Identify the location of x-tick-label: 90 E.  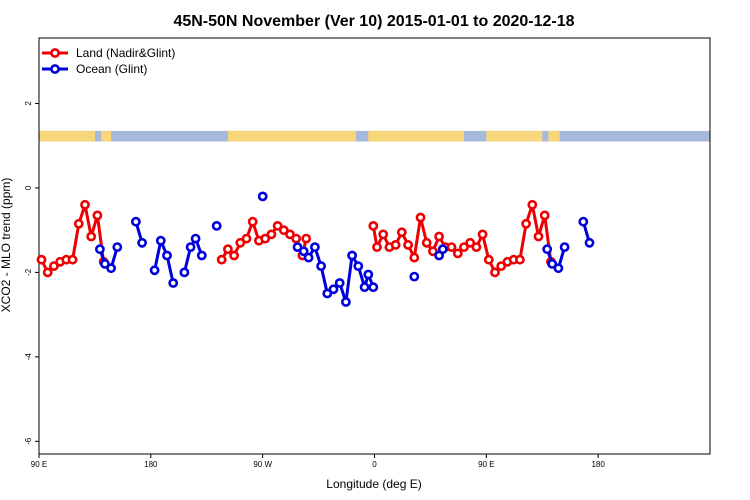
(486, 464).